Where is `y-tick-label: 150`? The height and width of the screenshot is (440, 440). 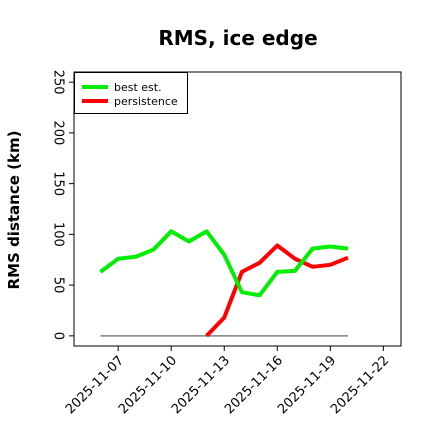
y-tick-label: 150 is located at coordinates (57, 183).